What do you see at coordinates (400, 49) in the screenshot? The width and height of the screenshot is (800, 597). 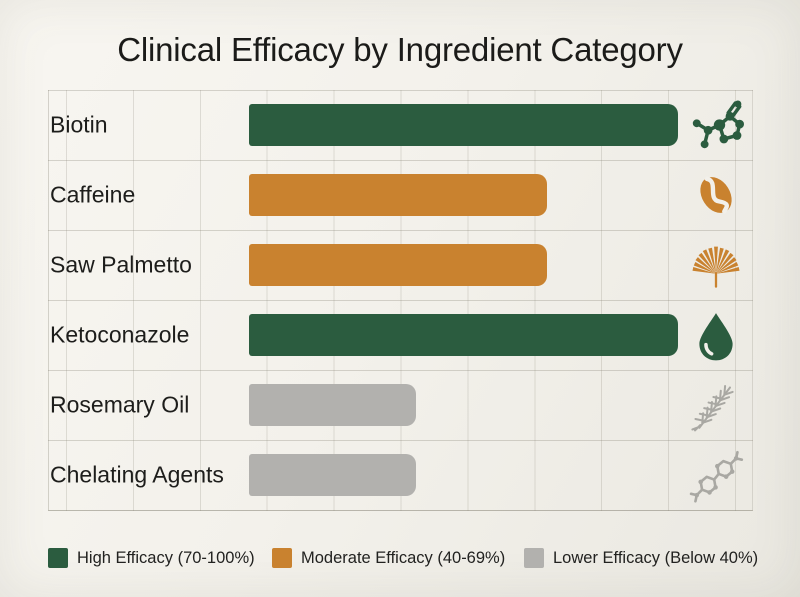 I see `page-title: Clinical Efficacy by Ingredient Category` at bounding box center [400, 49].